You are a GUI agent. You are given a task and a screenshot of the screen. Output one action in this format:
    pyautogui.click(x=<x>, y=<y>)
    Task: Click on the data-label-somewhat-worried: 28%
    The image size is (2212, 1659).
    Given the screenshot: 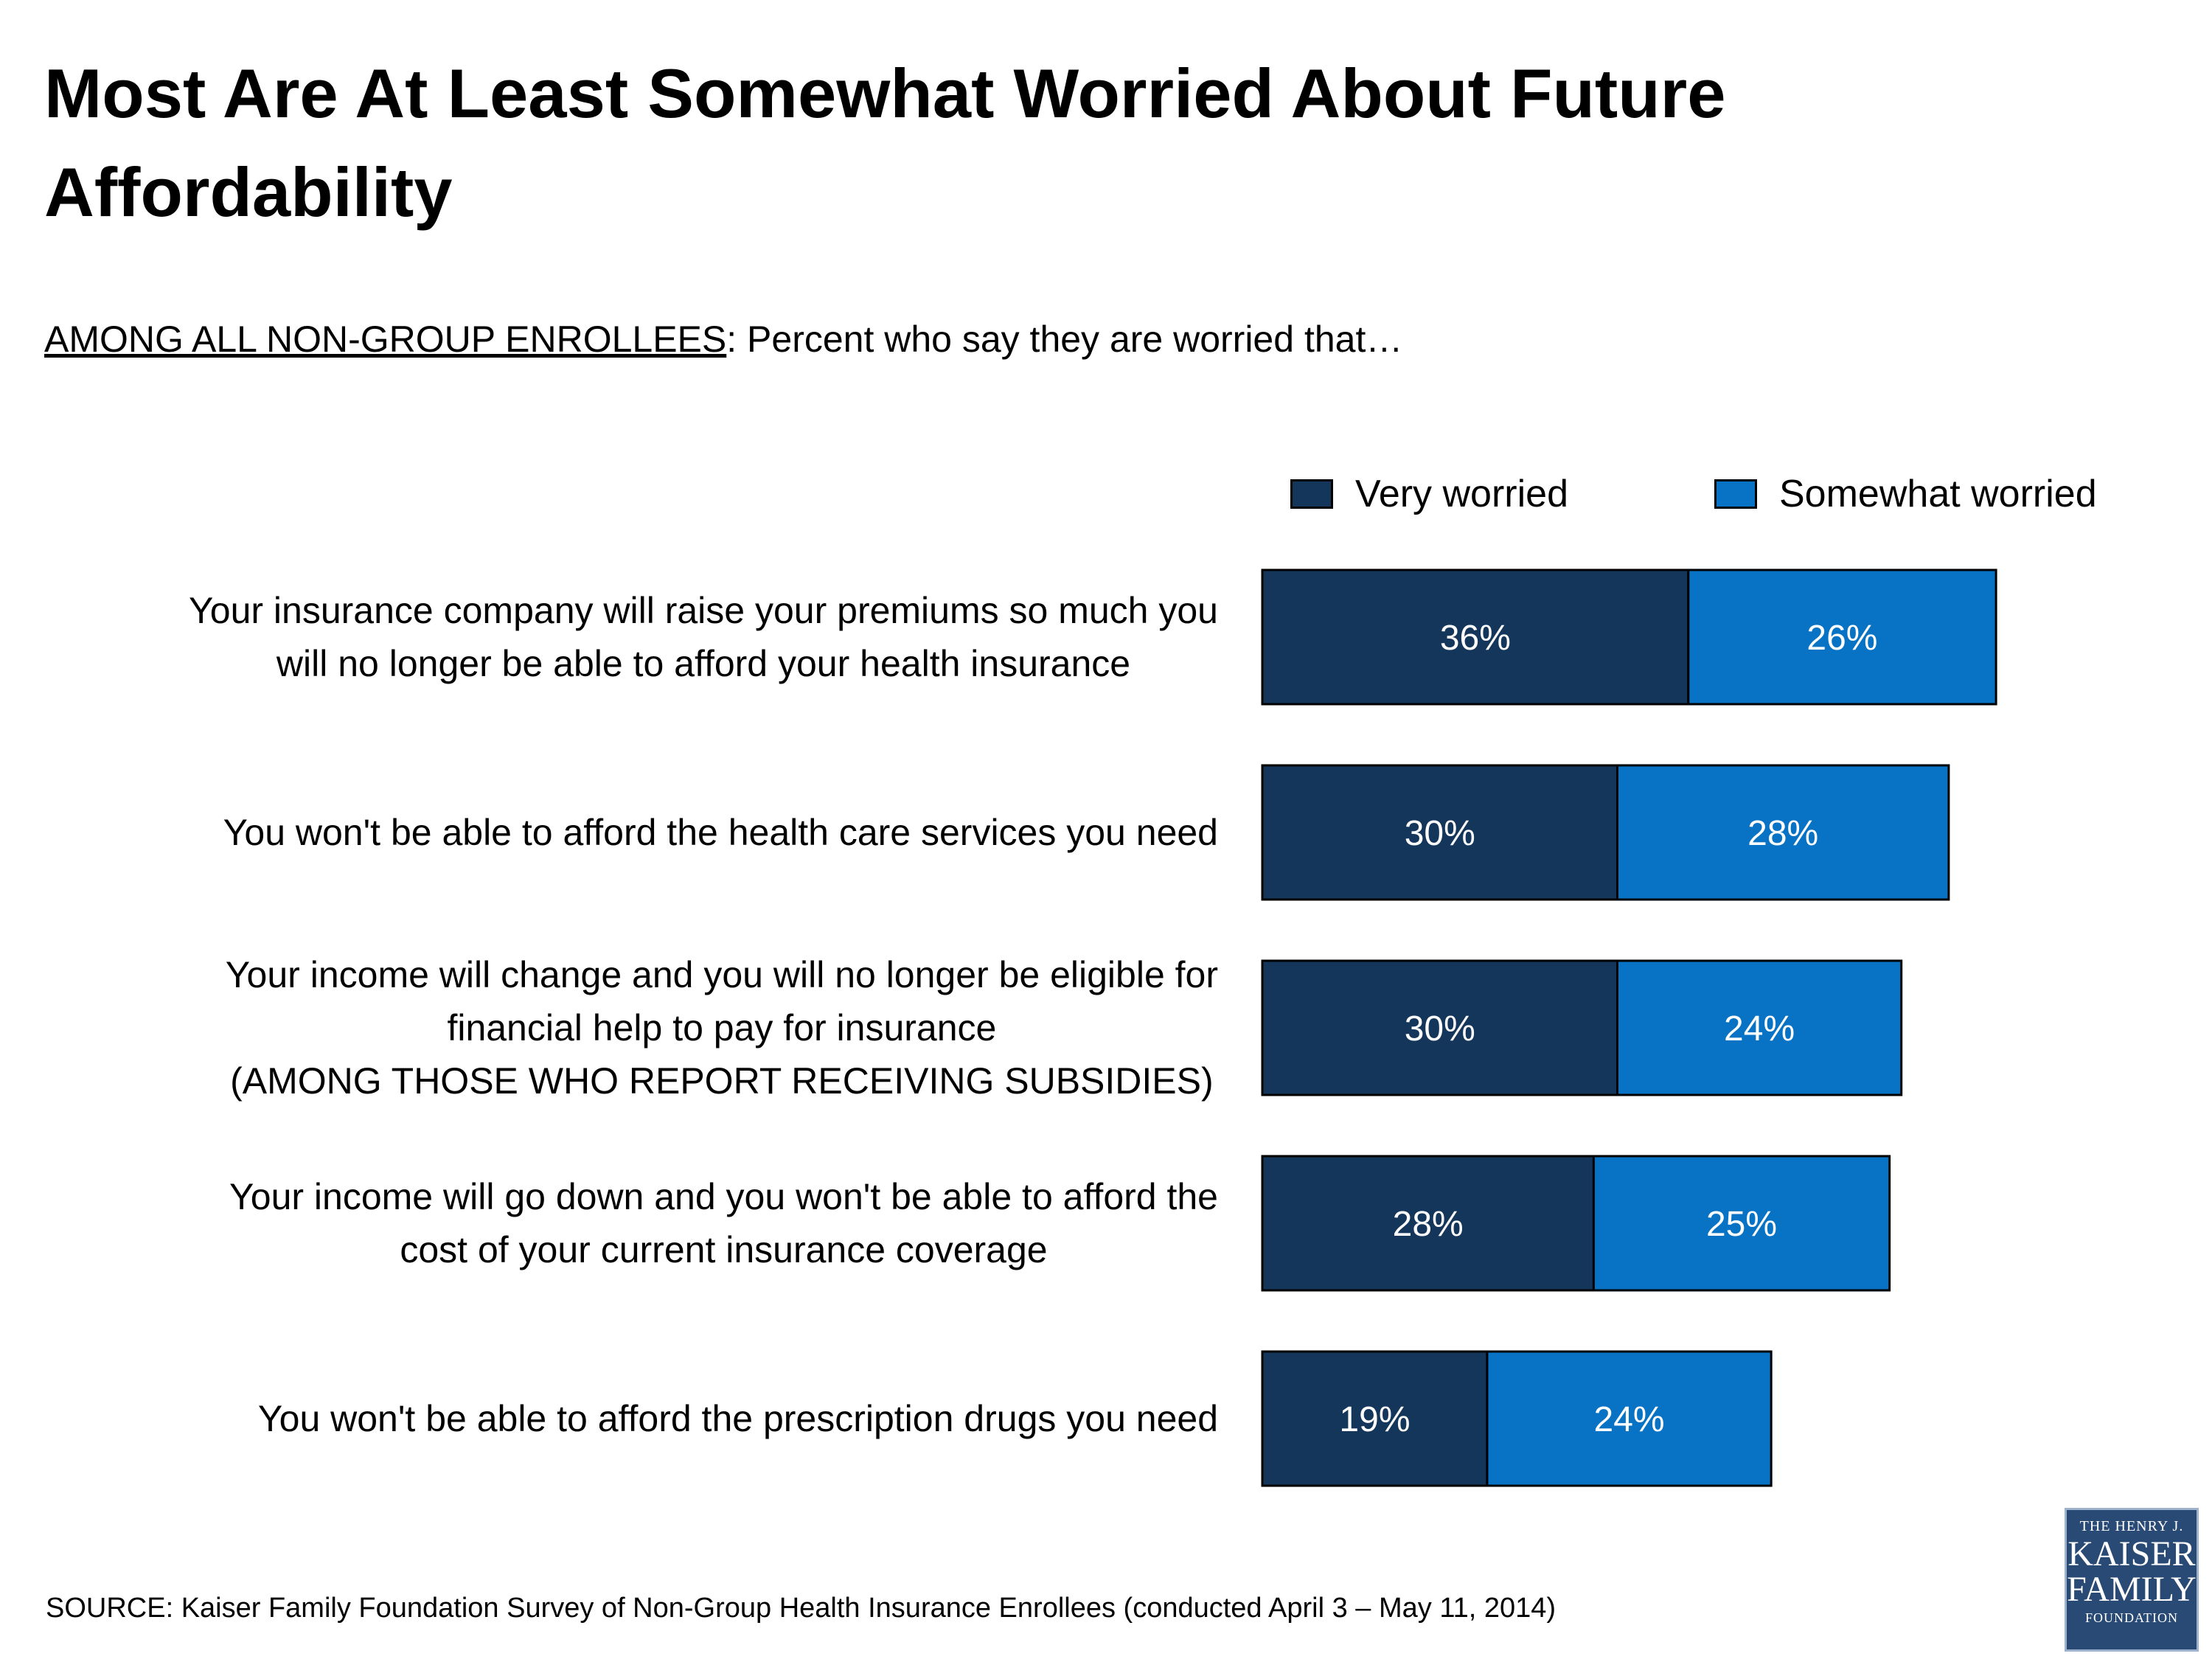 What is the action you would take?
    pyautogui.click(x=1782, y=833)
    